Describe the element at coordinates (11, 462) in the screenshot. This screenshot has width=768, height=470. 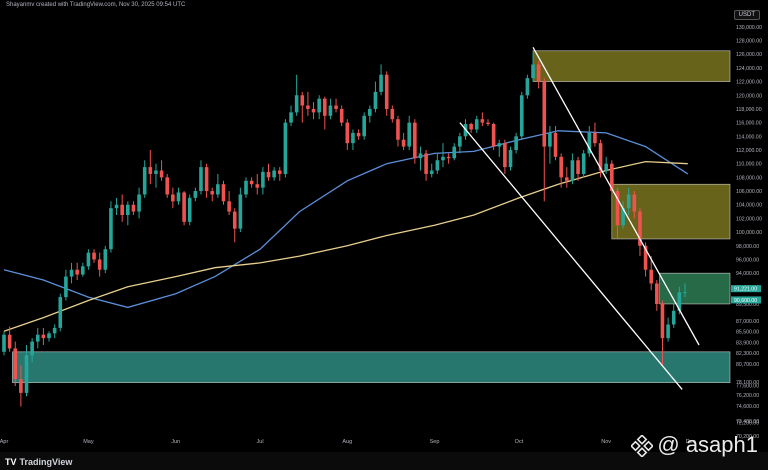
I see `tradingview-logo-icon: TV` at that location.